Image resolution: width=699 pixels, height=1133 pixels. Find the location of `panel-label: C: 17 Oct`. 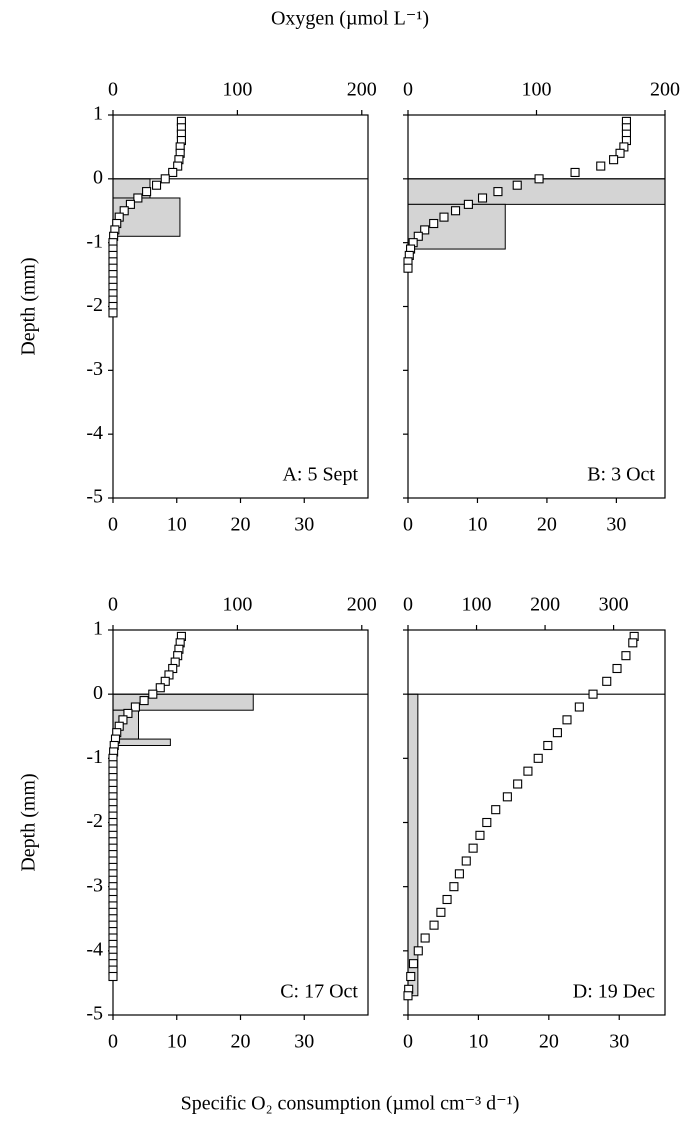

panel-label: C: 17 Oct is located at coordinates (319, 992).